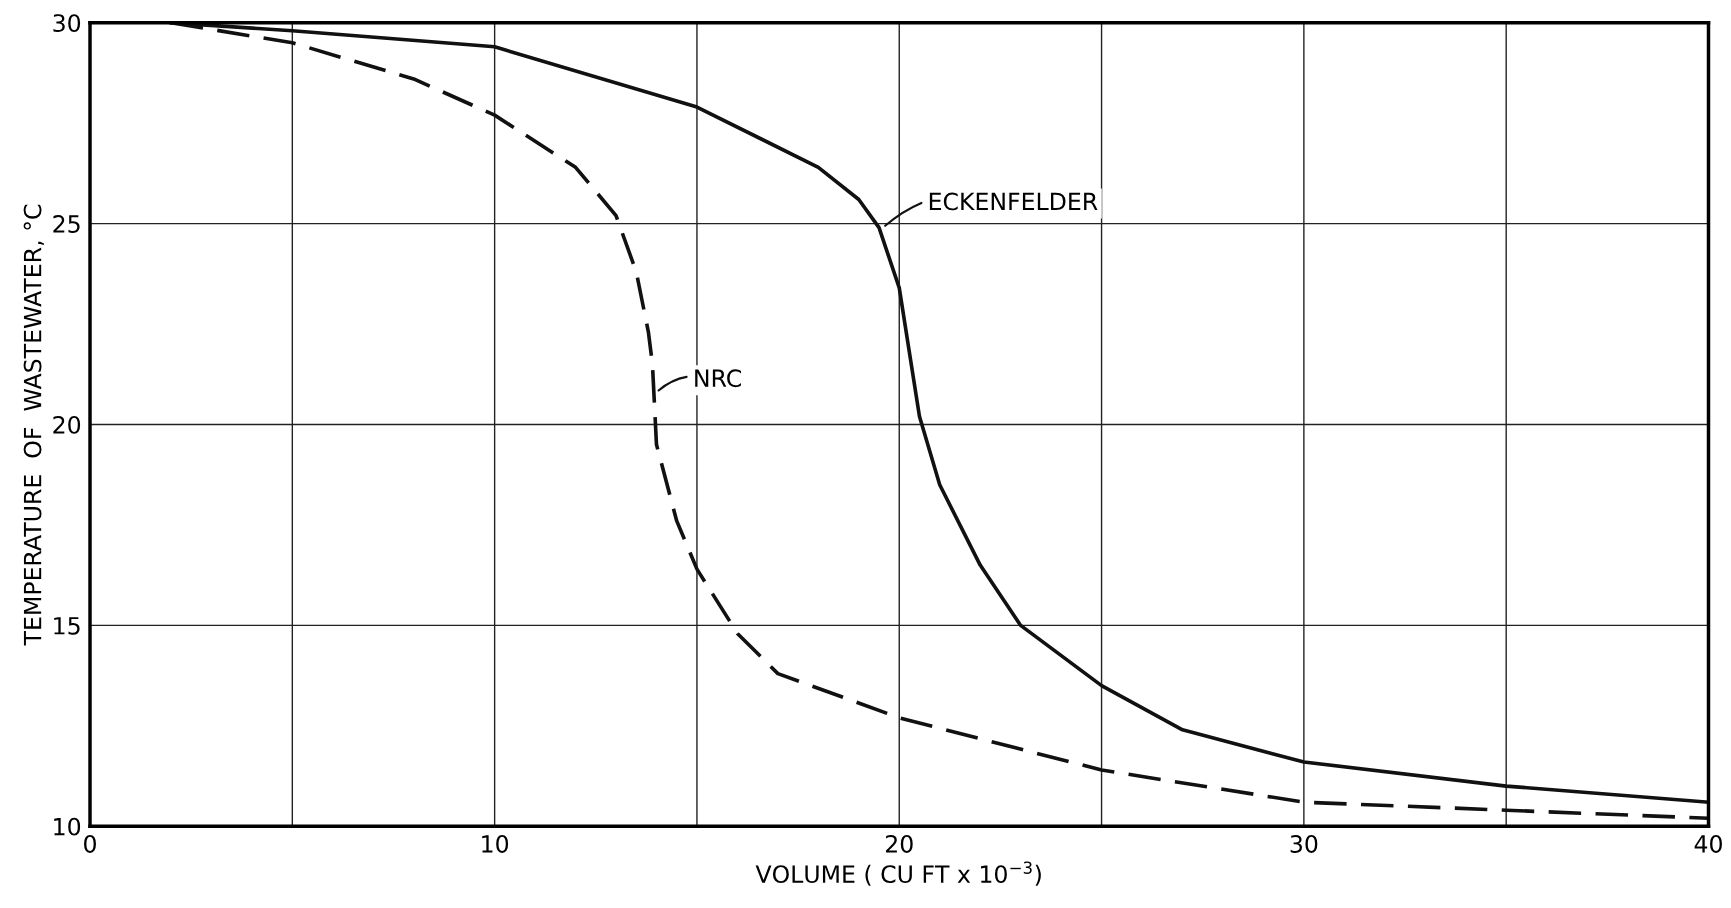 The height and width of the screenshot is (908, 1731). I want to click on y-axis-title: TEMPERATURE OF WASTEWATER, °C, so click(33, 425).